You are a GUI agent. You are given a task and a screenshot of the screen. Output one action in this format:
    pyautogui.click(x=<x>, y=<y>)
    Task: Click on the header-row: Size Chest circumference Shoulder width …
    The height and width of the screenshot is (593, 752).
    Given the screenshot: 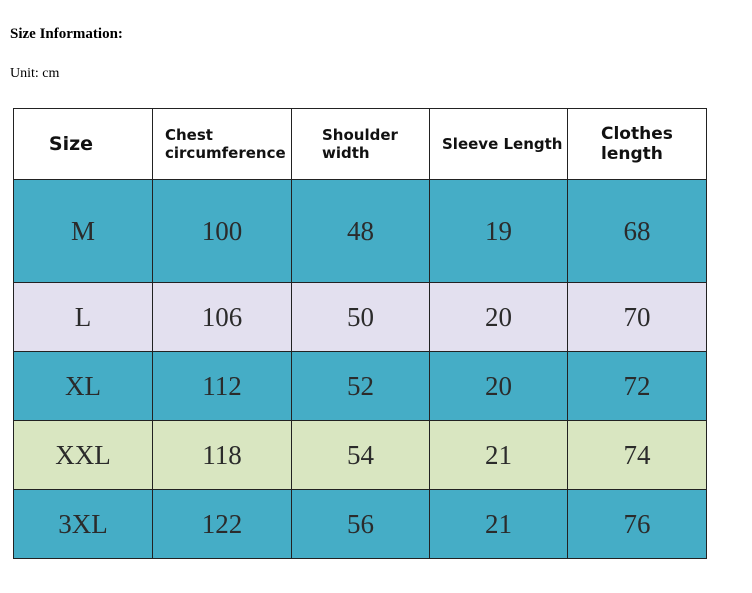 What is the action you would take?
    pyautogui.click(x=360, y=144)
    